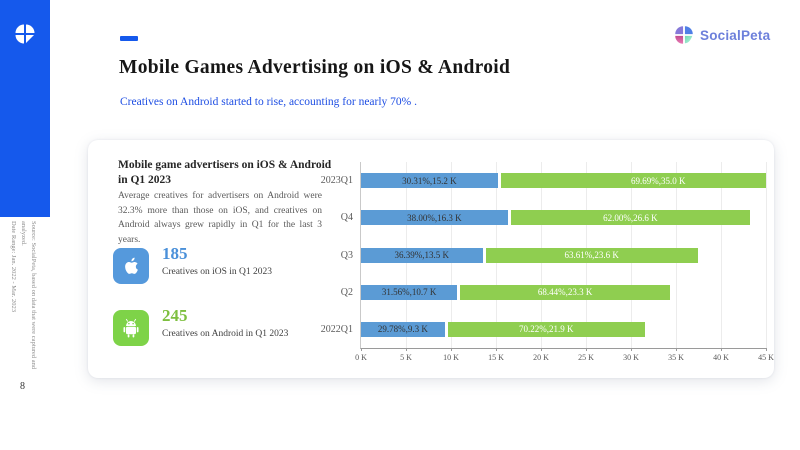 The height and width of the screenshot is (450, 800). I want to click on chart-category-label: Q4, so click(346, 218).